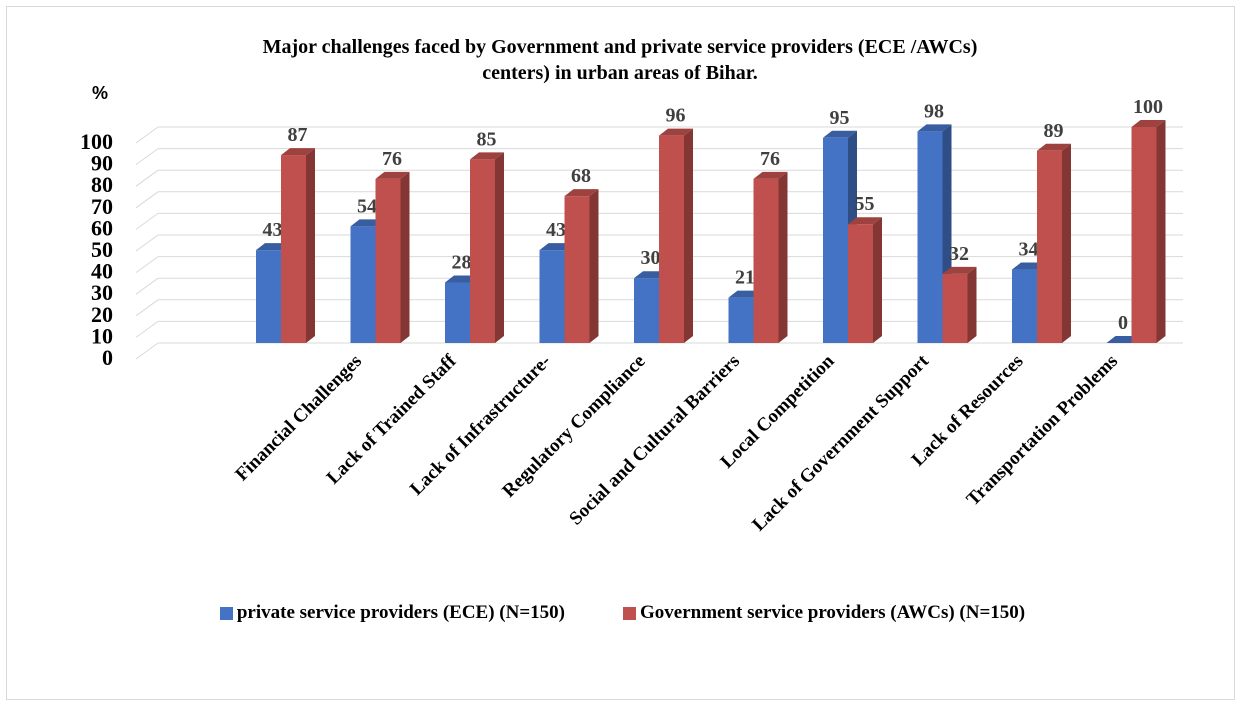  I want to click on data-label: 100, so click(1148, 107).